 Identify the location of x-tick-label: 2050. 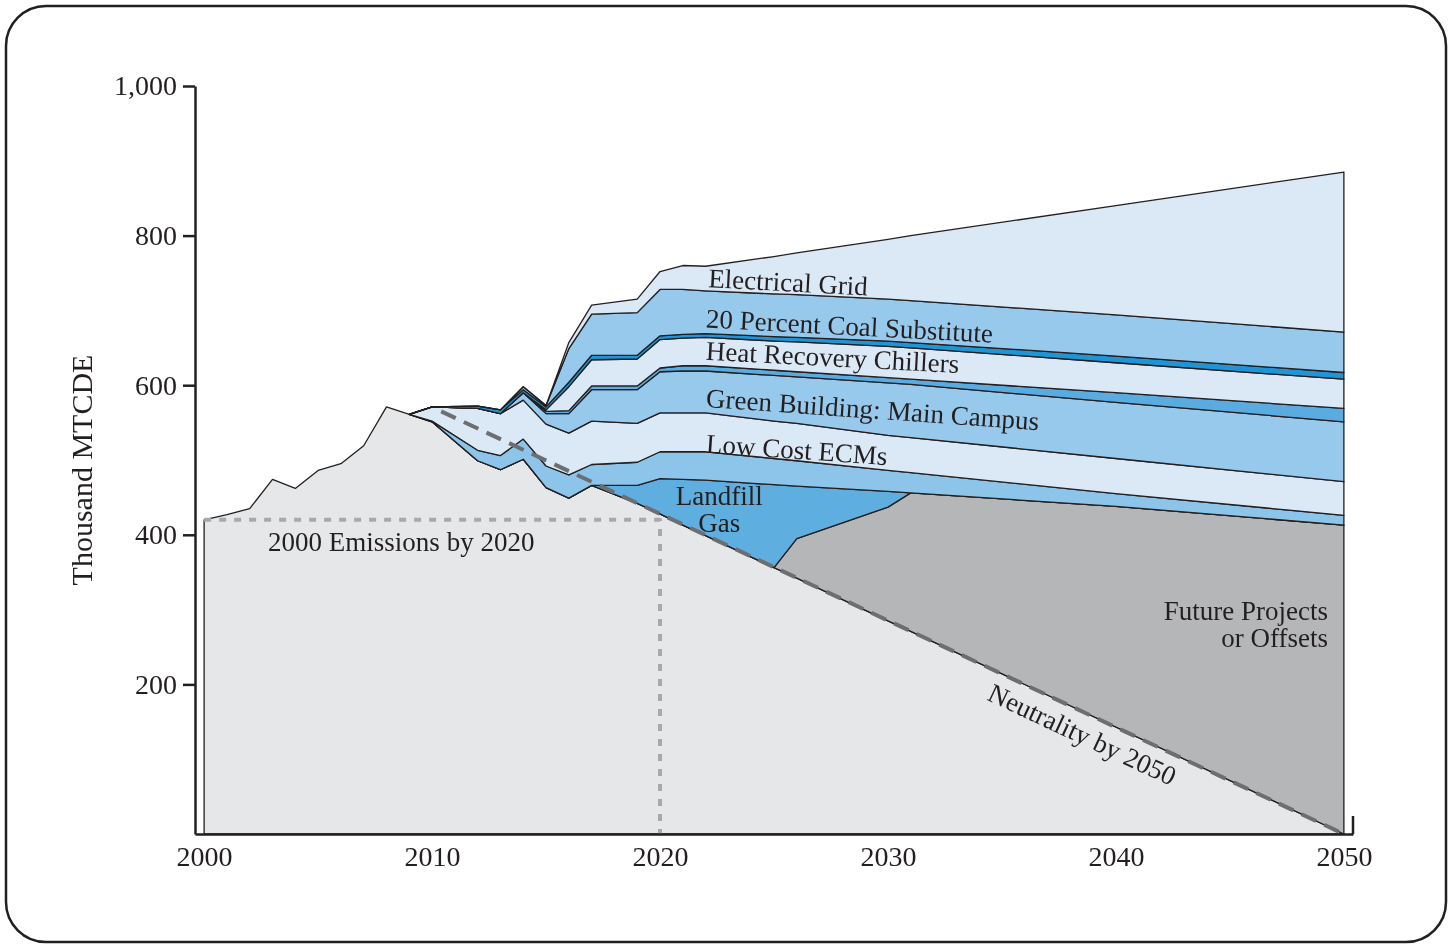
(1344, 856).